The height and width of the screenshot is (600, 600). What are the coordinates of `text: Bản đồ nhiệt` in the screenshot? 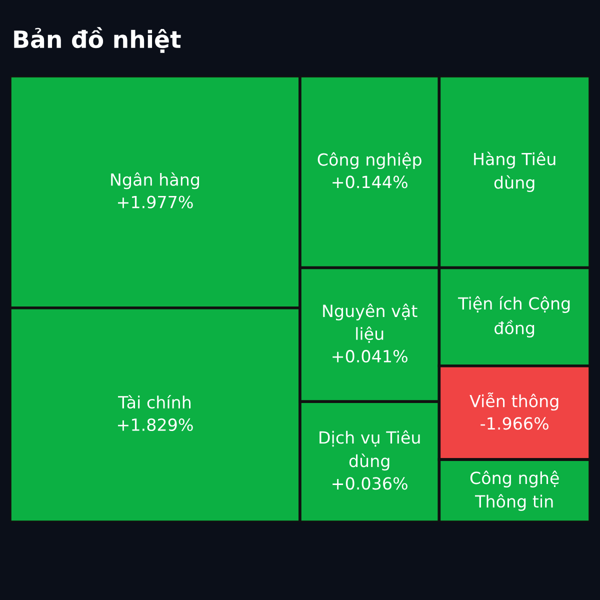 It's located at (97, 40).